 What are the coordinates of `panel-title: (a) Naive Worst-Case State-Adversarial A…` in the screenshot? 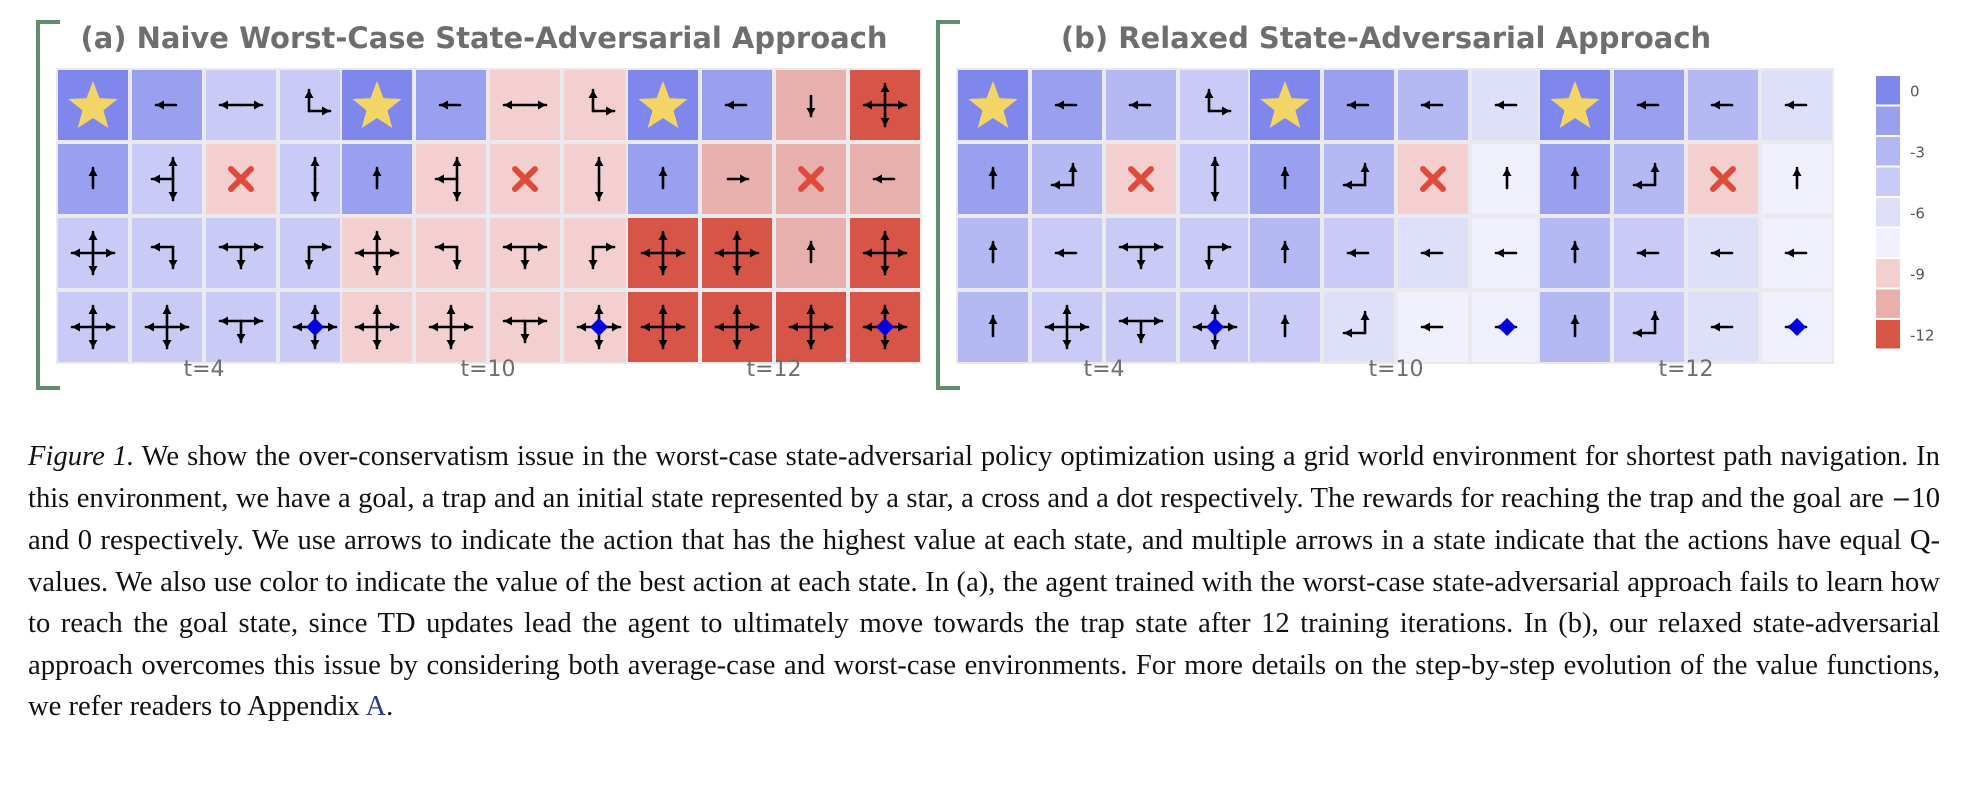 It's located at (483, 38).